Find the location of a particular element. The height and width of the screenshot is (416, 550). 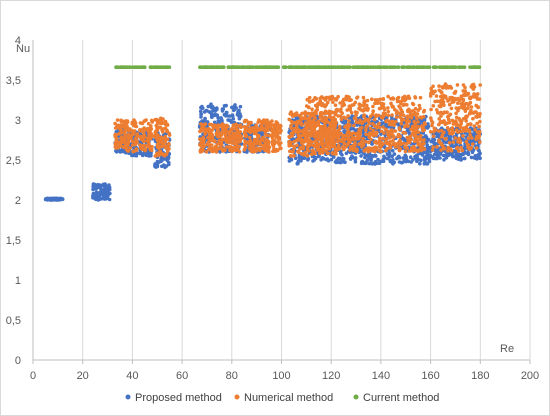

y-tick-label: 1,5 is located at coordinates (13, 241).